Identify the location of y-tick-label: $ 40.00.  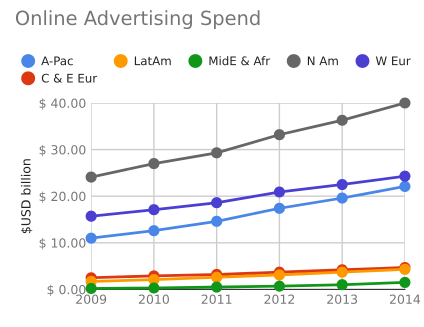
(63, 104).